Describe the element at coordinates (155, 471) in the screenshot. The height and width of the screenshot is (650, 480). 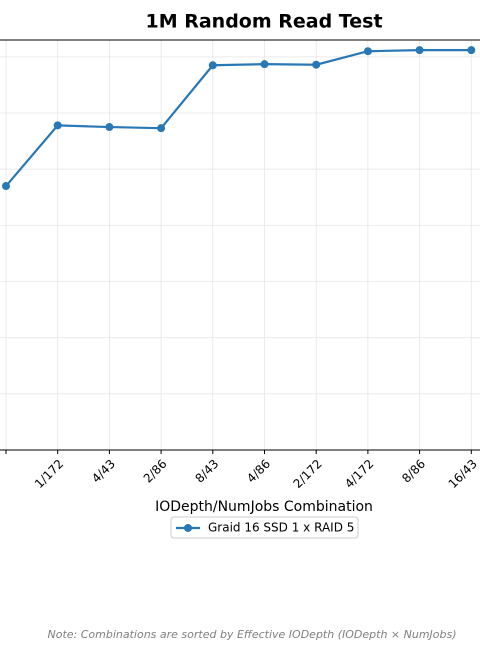
I see `x-tick-label: 2/86` at that location.